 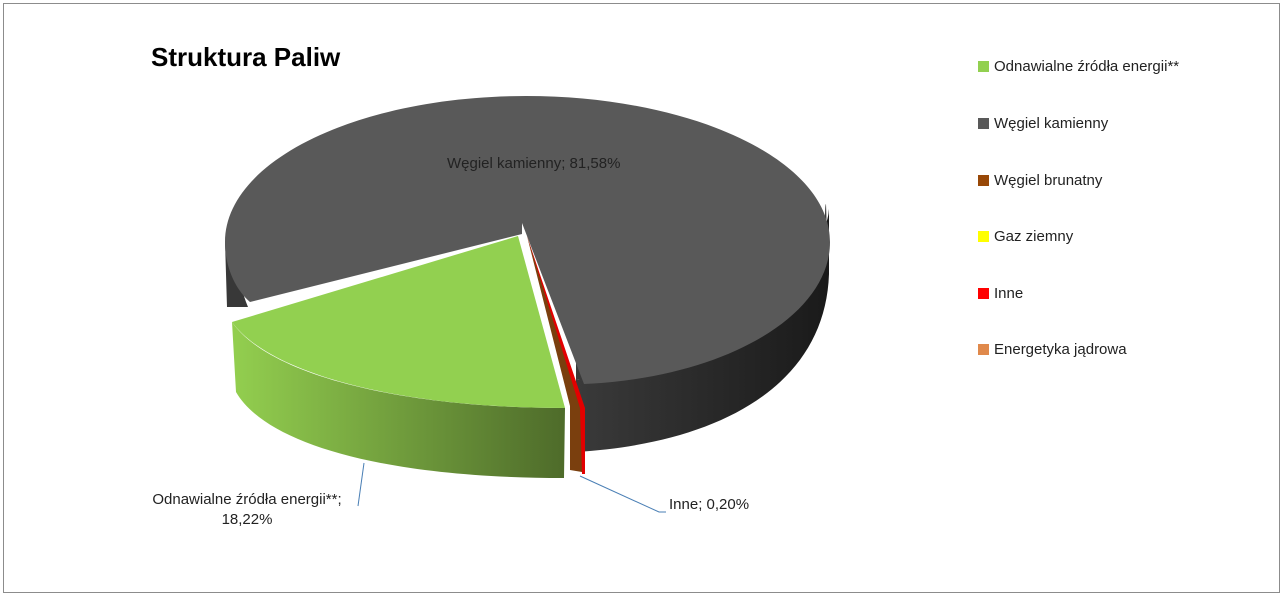 What do you see at coordinates (236, 274) in the screenshot?
I see `pie-slice-coal-side-back` at bounding box center [236, 274].